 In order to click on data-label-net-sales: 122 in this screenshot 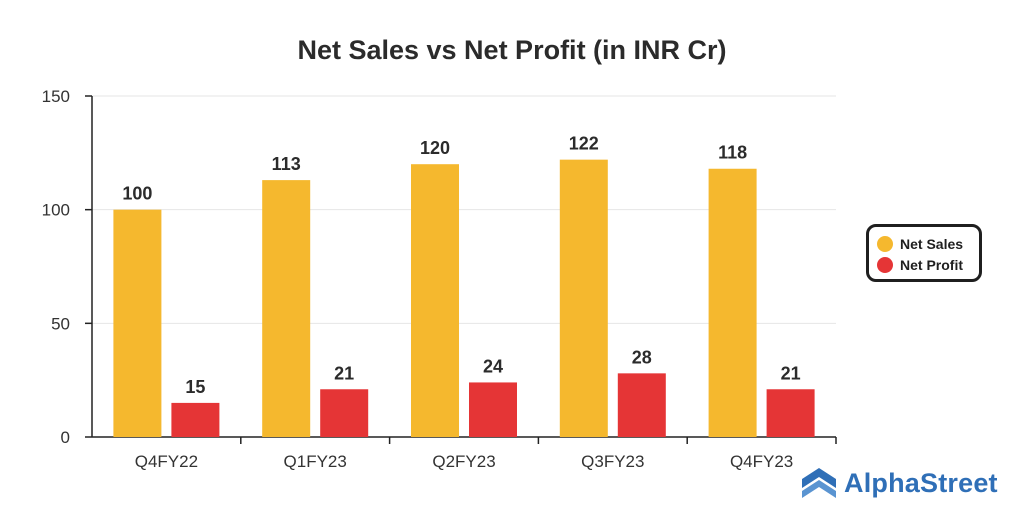, I will do `click(584, 144)`.